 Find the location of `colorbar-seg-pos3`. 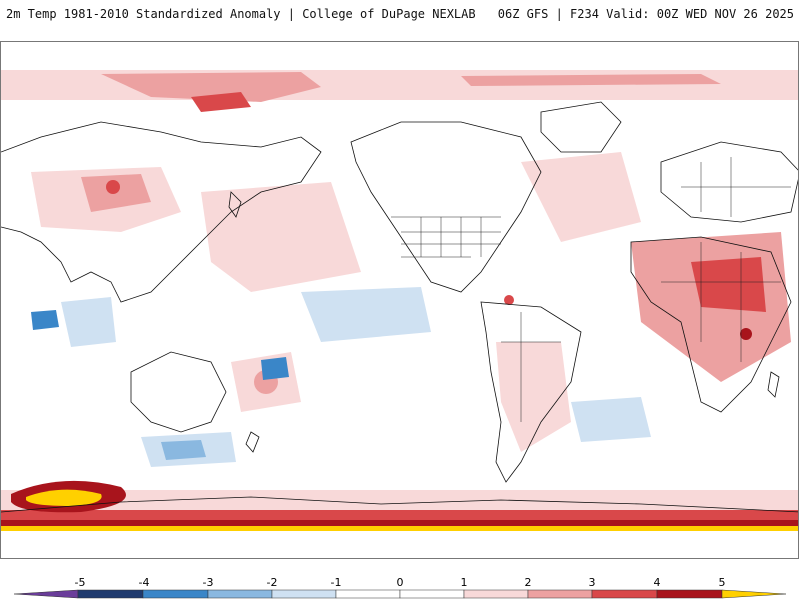

colorbar-seg-pos3 is located at coordinates (624, 594).